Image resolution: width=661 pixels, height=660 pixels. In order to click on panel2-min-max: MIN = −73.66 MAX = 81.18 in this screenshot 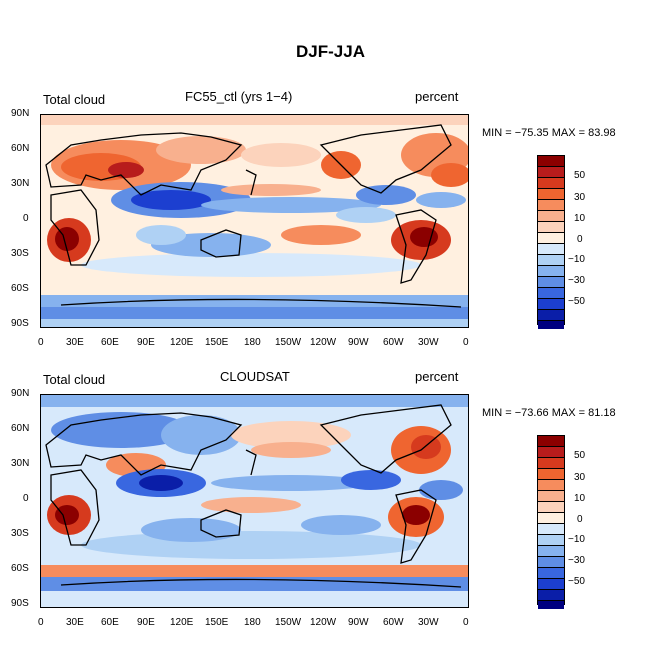, I will do `click(549, 413)`.